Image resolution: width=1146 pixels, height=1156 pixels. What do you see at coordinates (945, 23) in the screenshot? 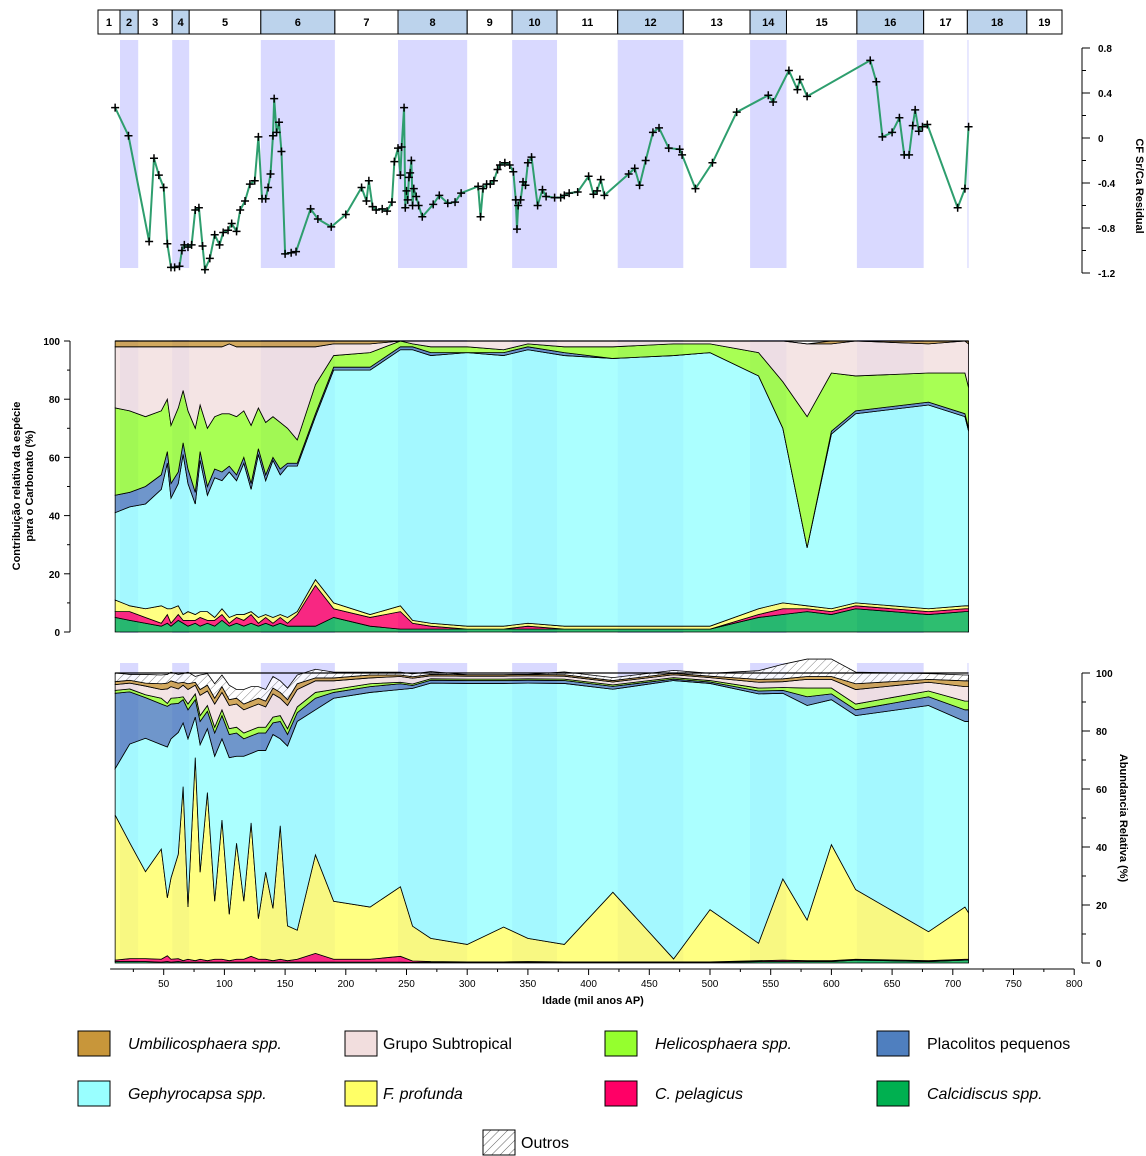
I see `mis-label-17: 17` at bounding box center [945, 23].